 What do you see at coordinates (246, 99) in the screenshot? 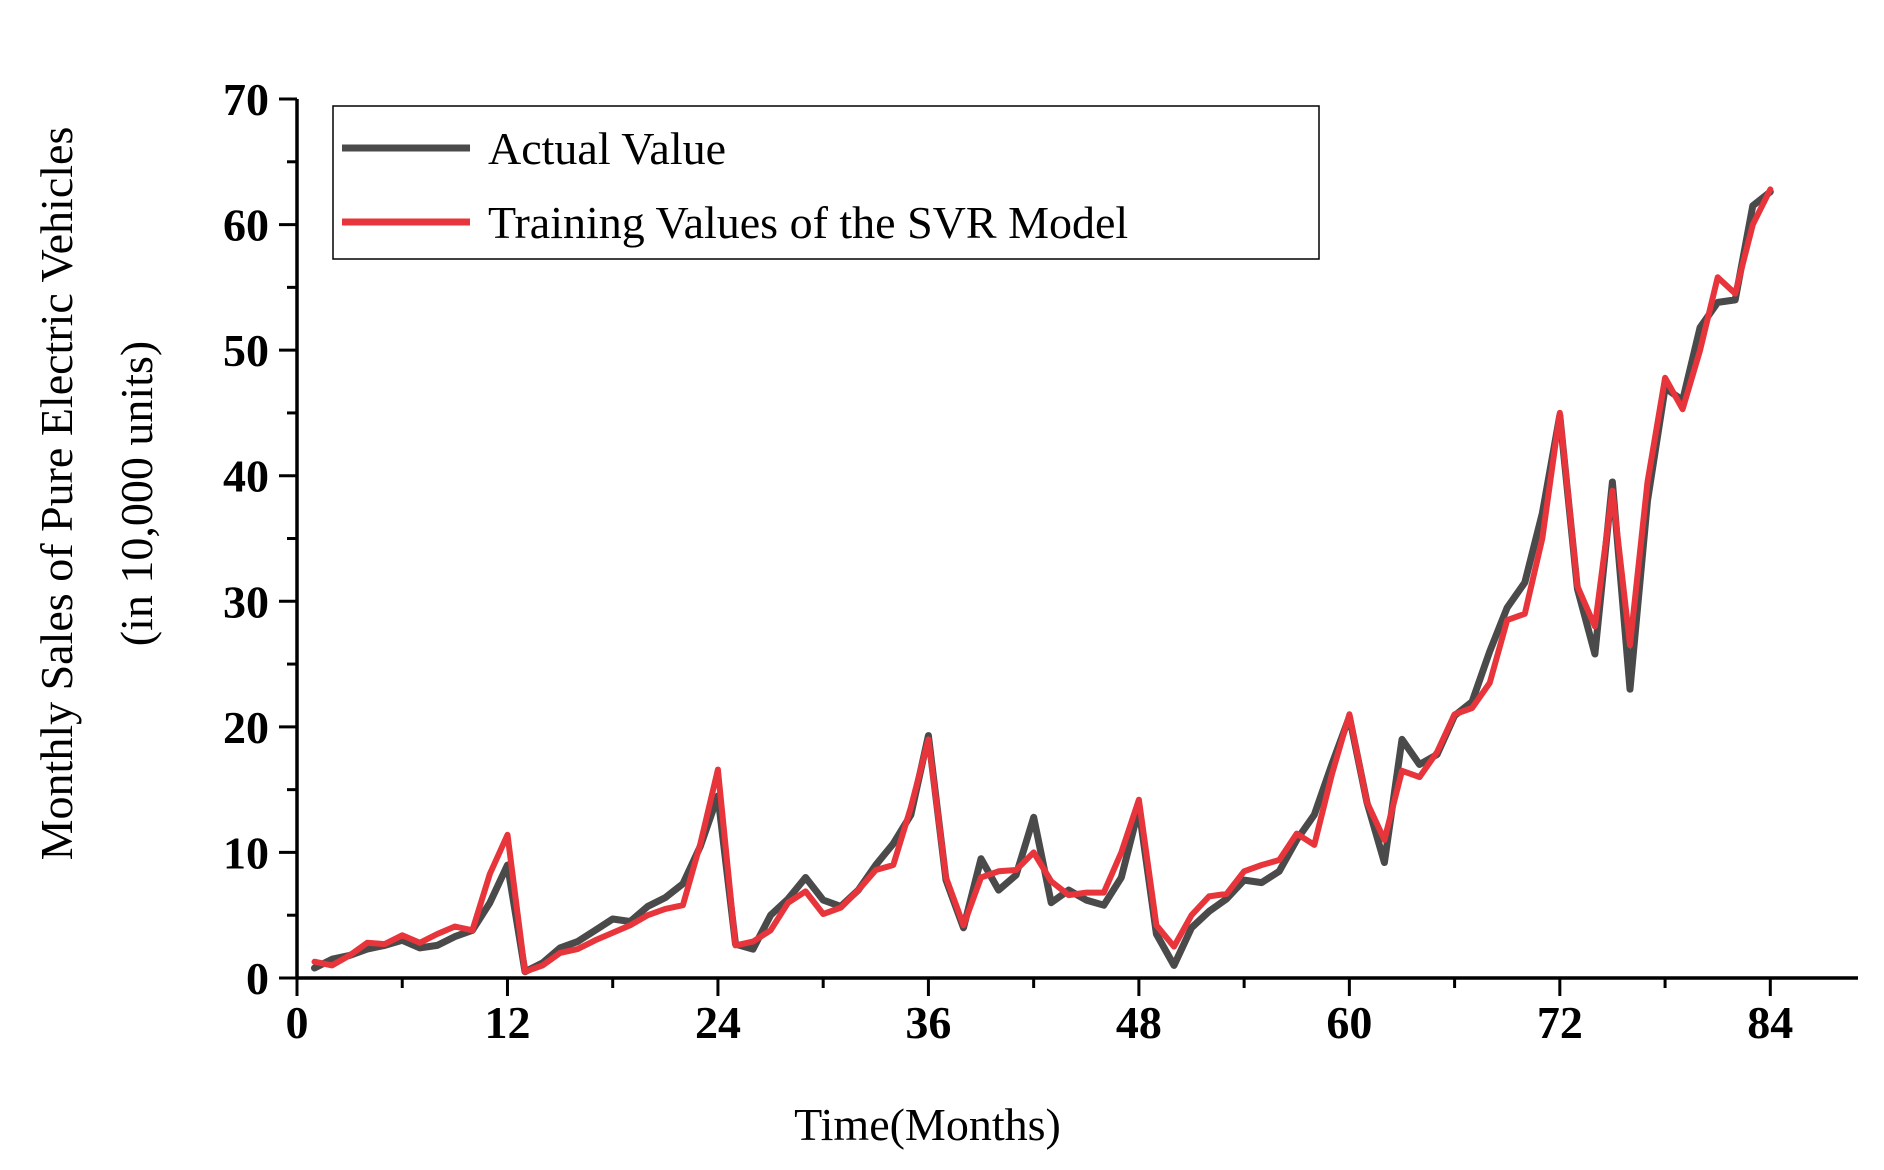
I see `y-tick-label: 70` at bounding box center [246, 99].